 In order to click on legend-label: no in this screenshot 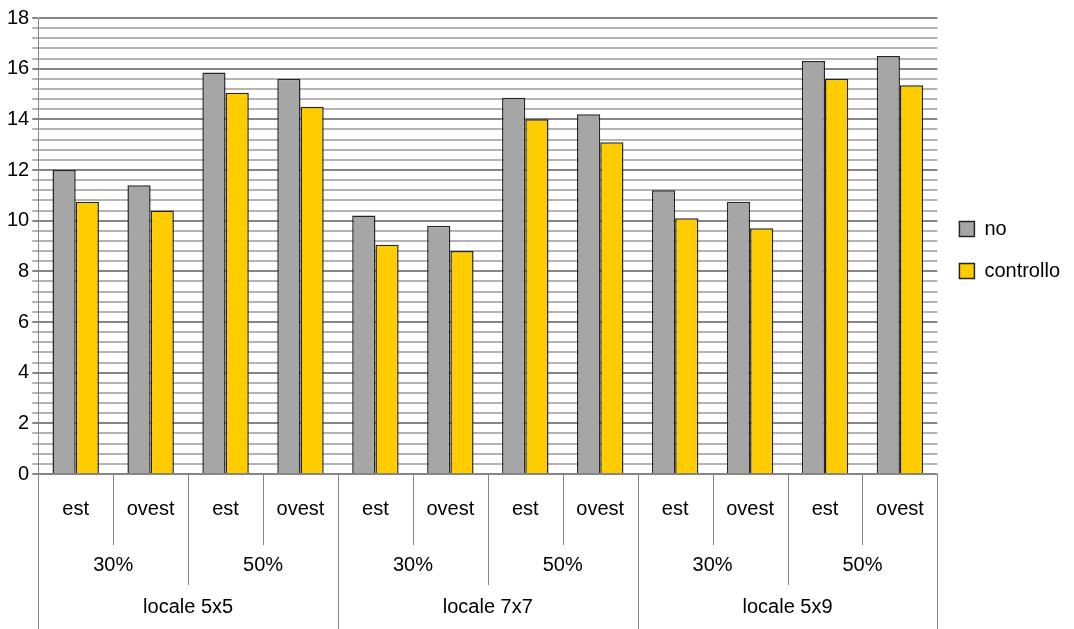, I will do `click(995, 227)`.